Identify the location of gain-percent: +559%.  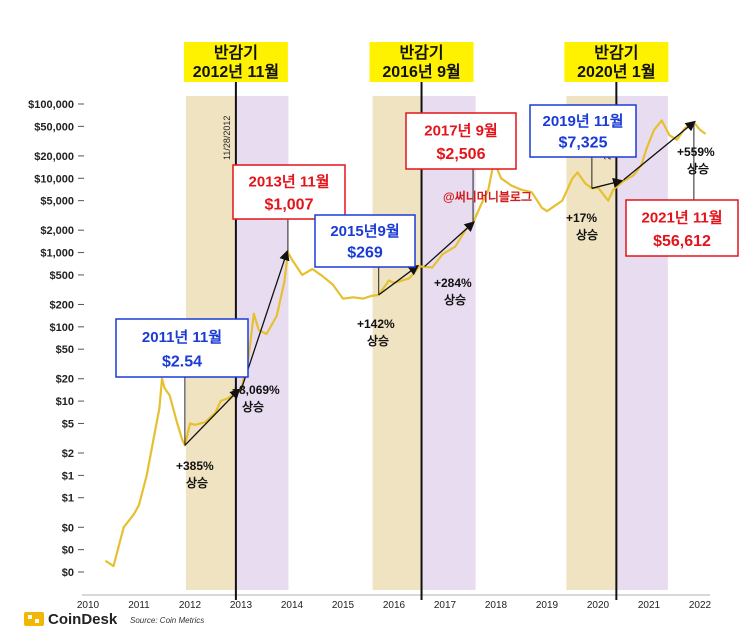
(696, 152).